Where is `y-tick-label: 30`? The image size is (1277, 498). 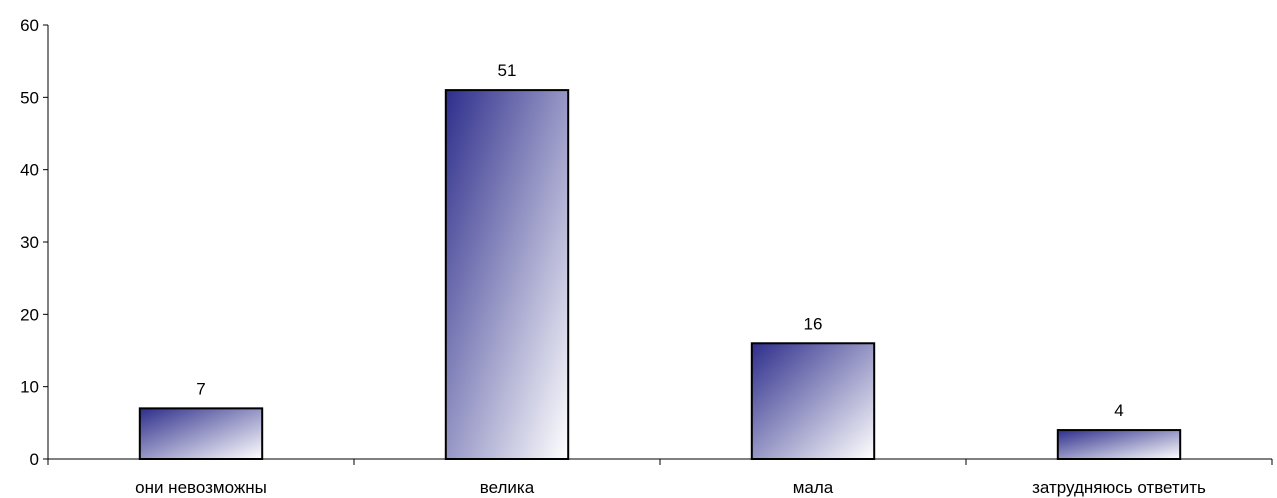 y-tick-label: 30 is located at coordinates (29, 242).